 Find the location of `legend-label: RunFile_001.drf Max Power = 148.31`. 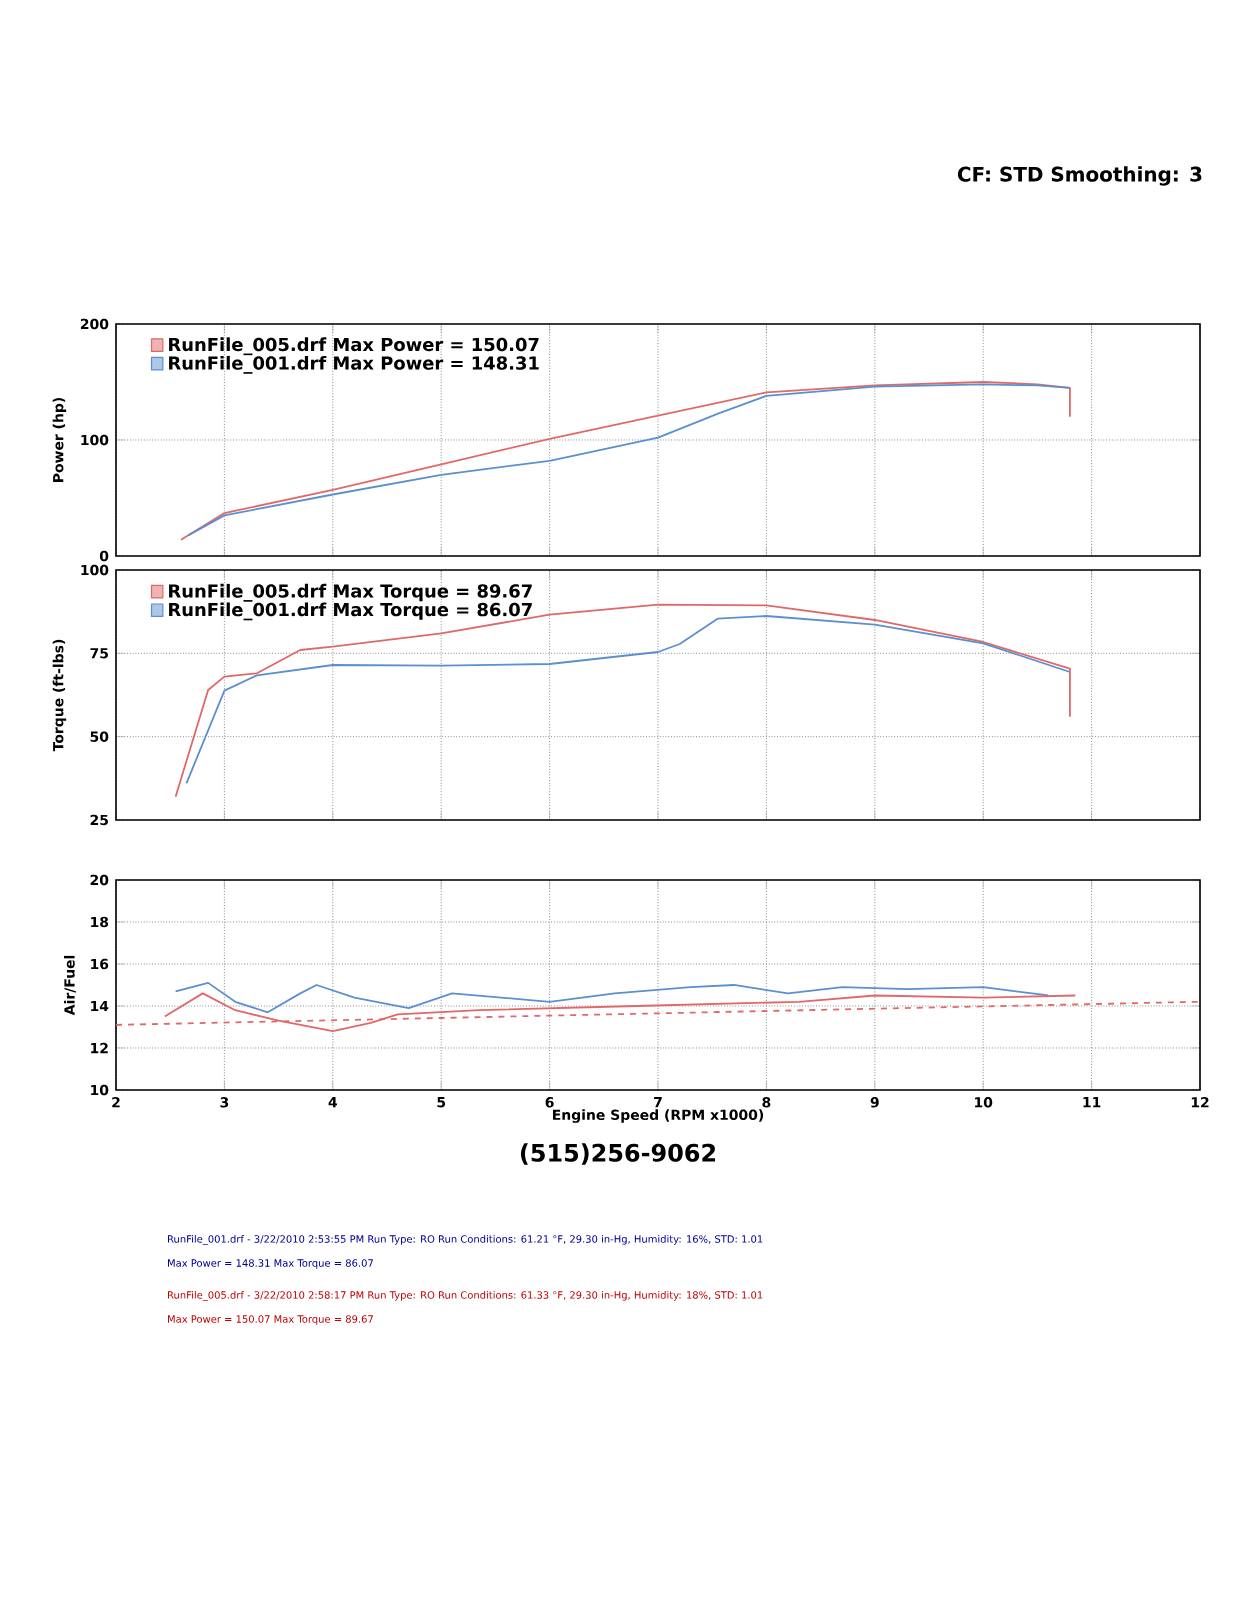

legend-label: RunFile_001.drf Max Power = 148.31 is located at coordinates (354, 364).